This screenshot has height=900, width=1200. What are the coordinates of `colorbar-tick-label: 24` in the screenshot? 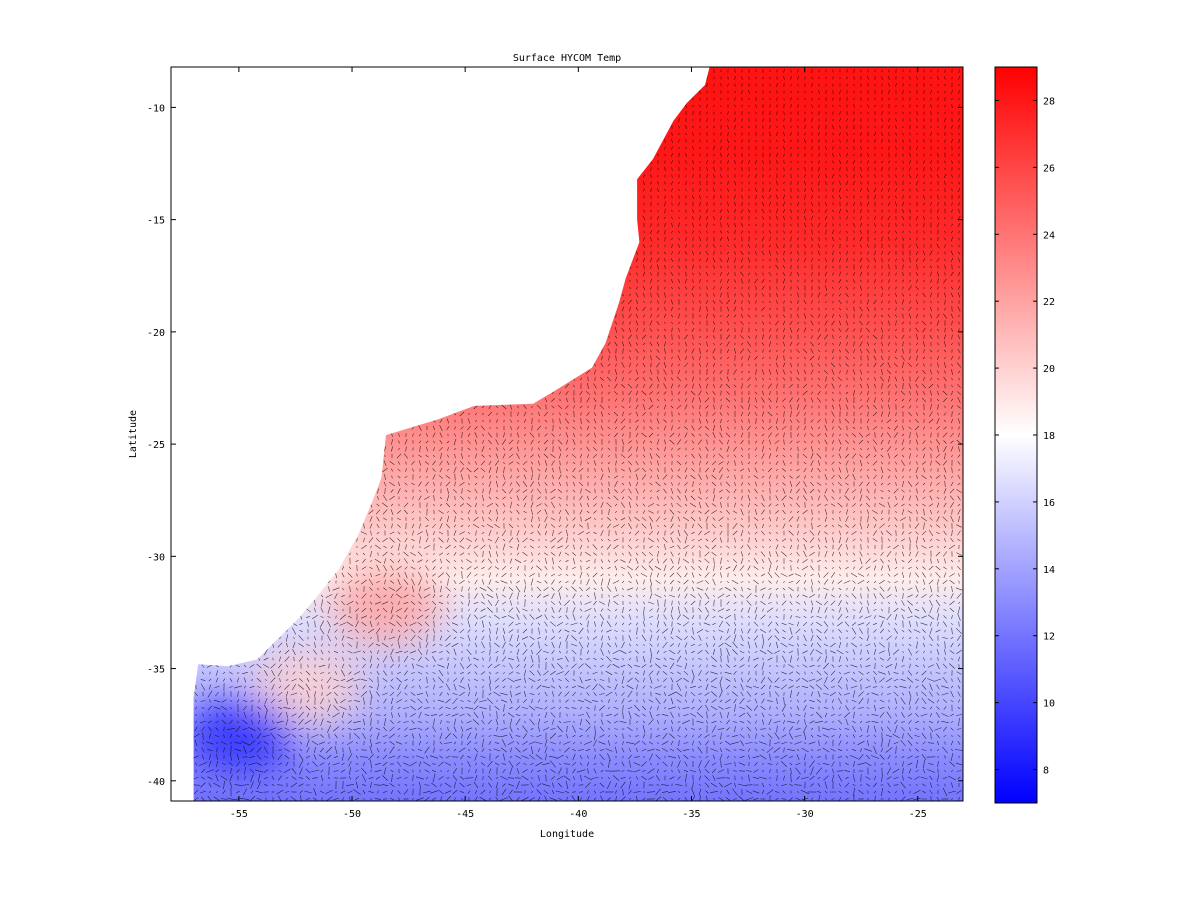 It's located at (1049, 235).